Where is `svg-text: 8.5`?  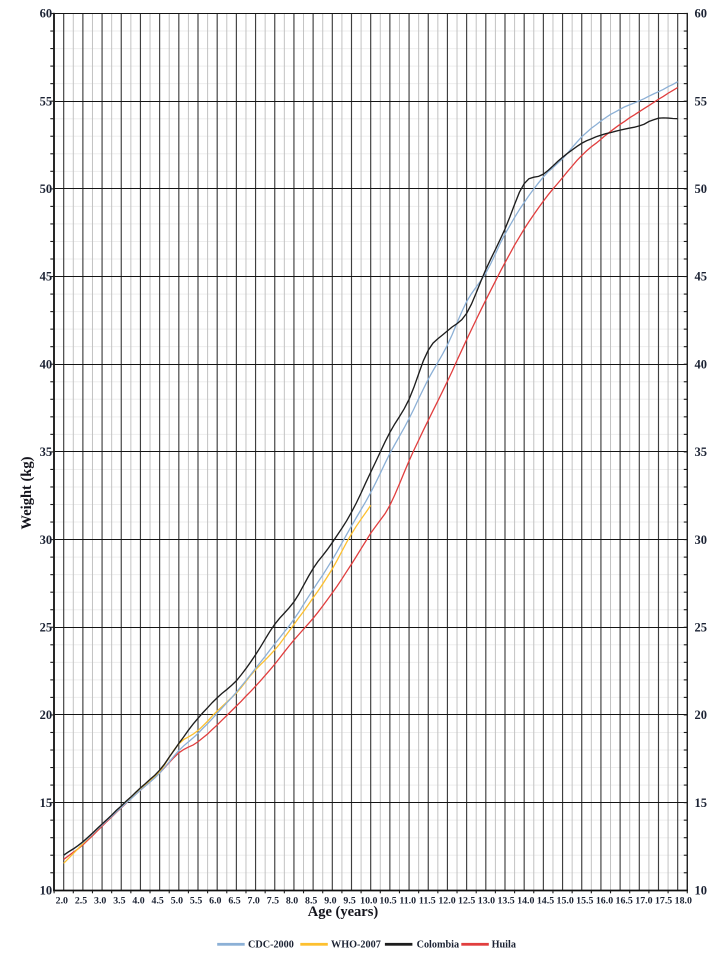 svg-text: 8.5 is located at coordinates (311, 901).